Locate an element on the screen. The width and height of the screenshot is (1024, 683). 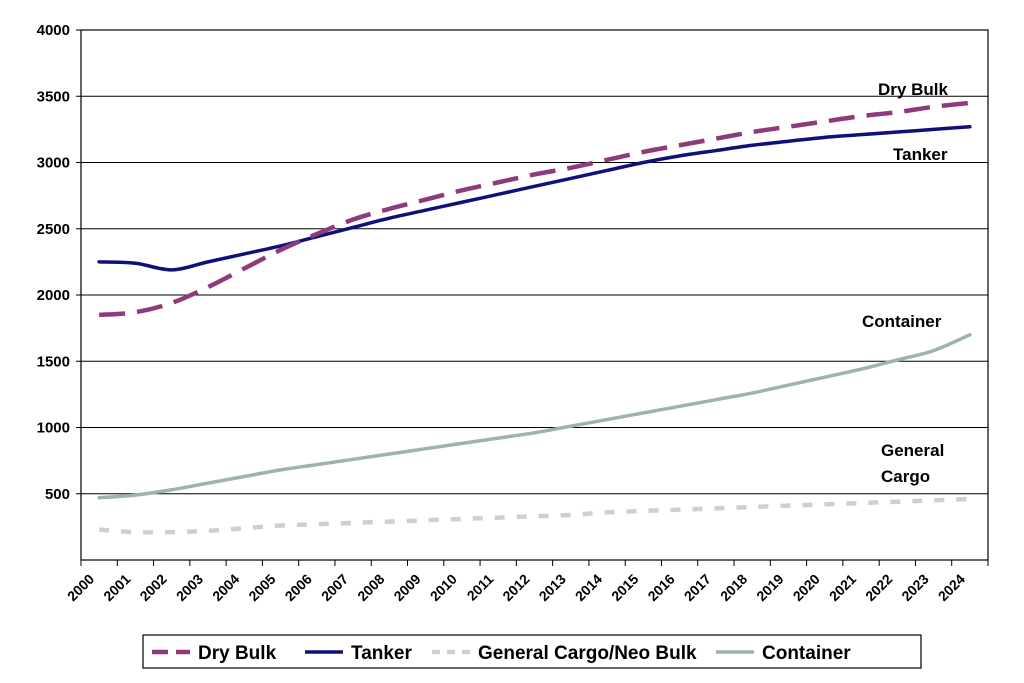
x-tick-label: 2011 is located at coordinates (480, 587).